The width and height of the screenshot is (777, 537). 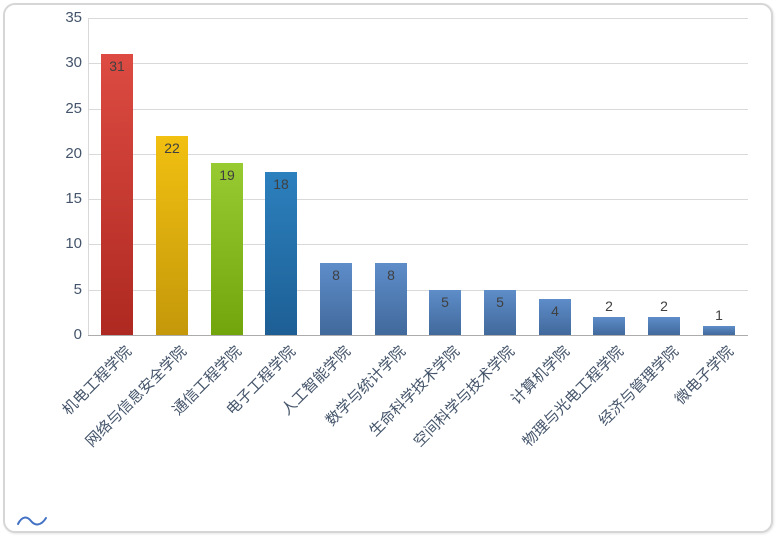 I want to click on corner-scribble-mark, so click(x=32, y=521).